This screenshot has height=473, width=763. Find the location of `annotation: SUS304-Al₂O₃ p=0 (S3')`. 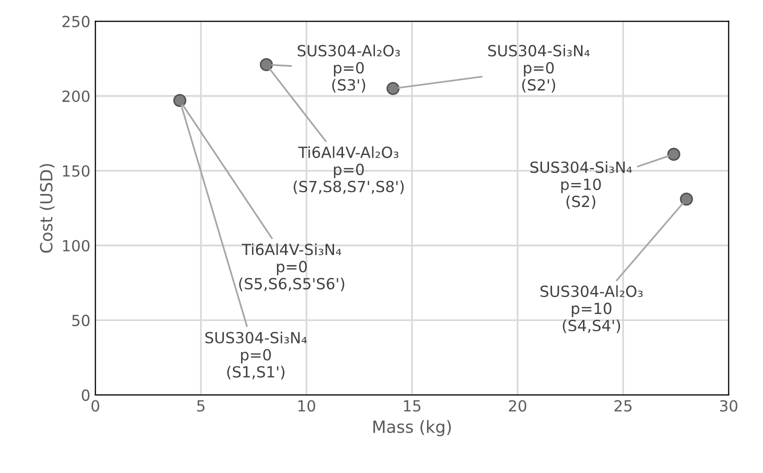

annotation: SUS304-Al₂O₃ p=0 (S3') is located at coordinates (349, 68).